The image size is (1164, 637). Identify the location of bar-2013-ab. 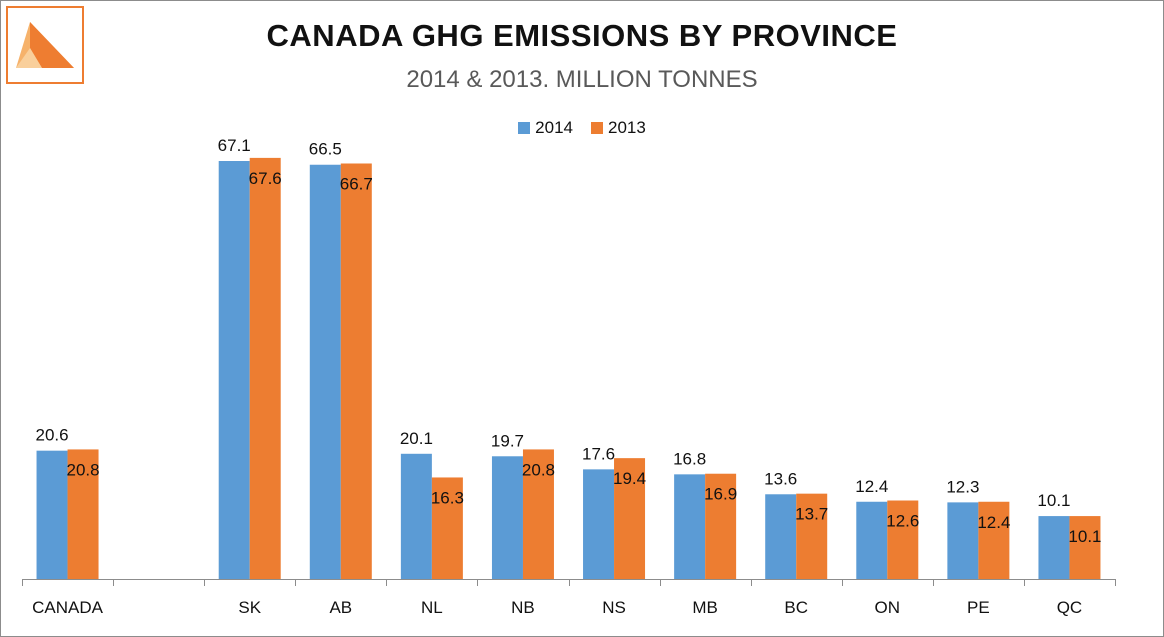
(356, 371).